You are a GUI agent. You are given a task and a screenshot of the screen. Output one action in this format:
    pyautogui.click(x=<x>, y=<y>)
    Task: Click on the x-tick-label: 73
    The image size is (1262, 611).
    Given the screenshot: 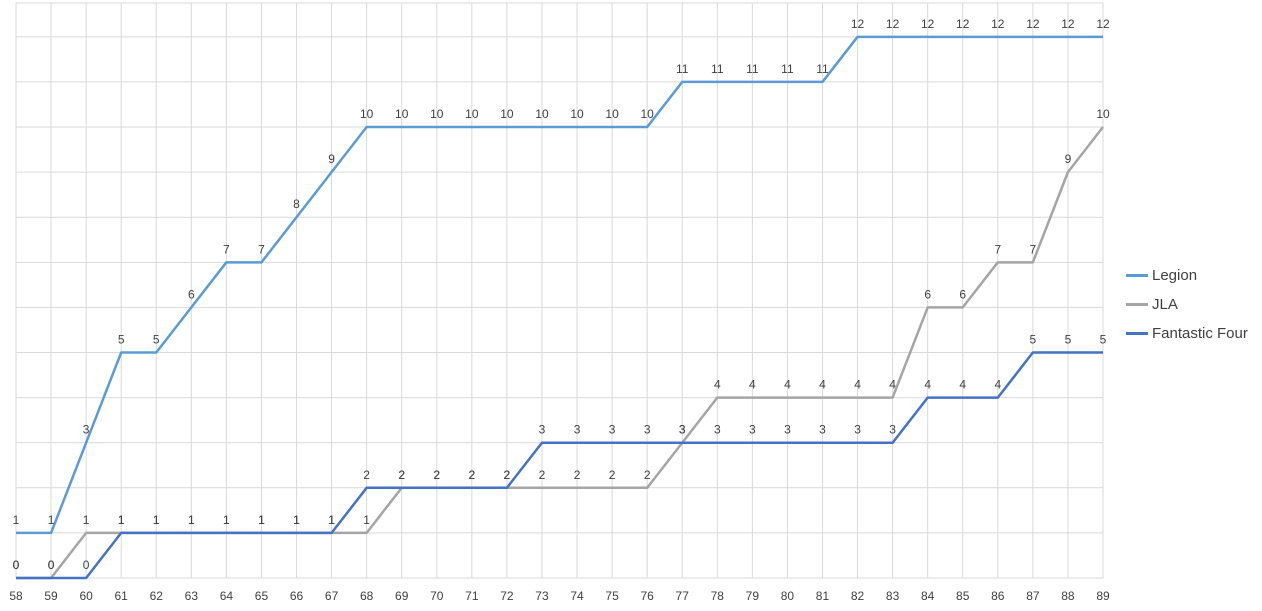 What is the action you would take?
    pyautogui.click(x=542, y=596)
    